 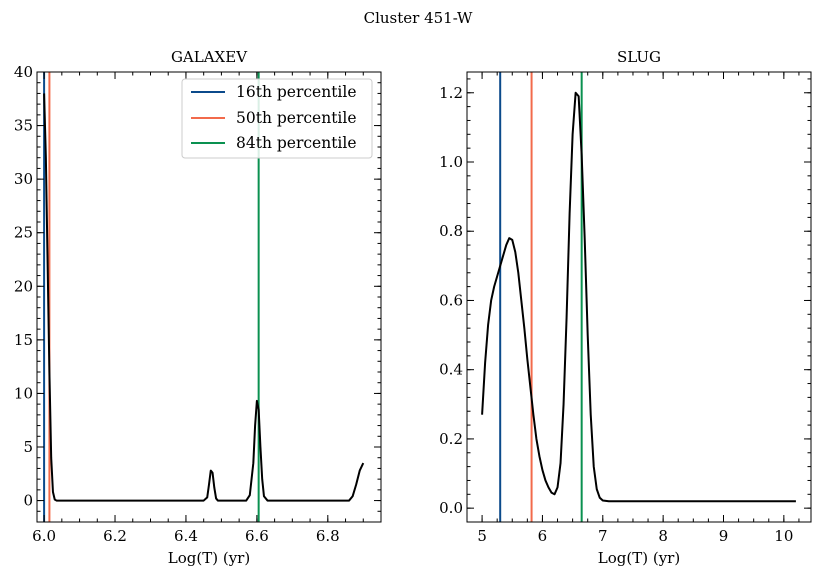 I want to click on galaxev-ytick-label: 30, so click(x=23, y=179).